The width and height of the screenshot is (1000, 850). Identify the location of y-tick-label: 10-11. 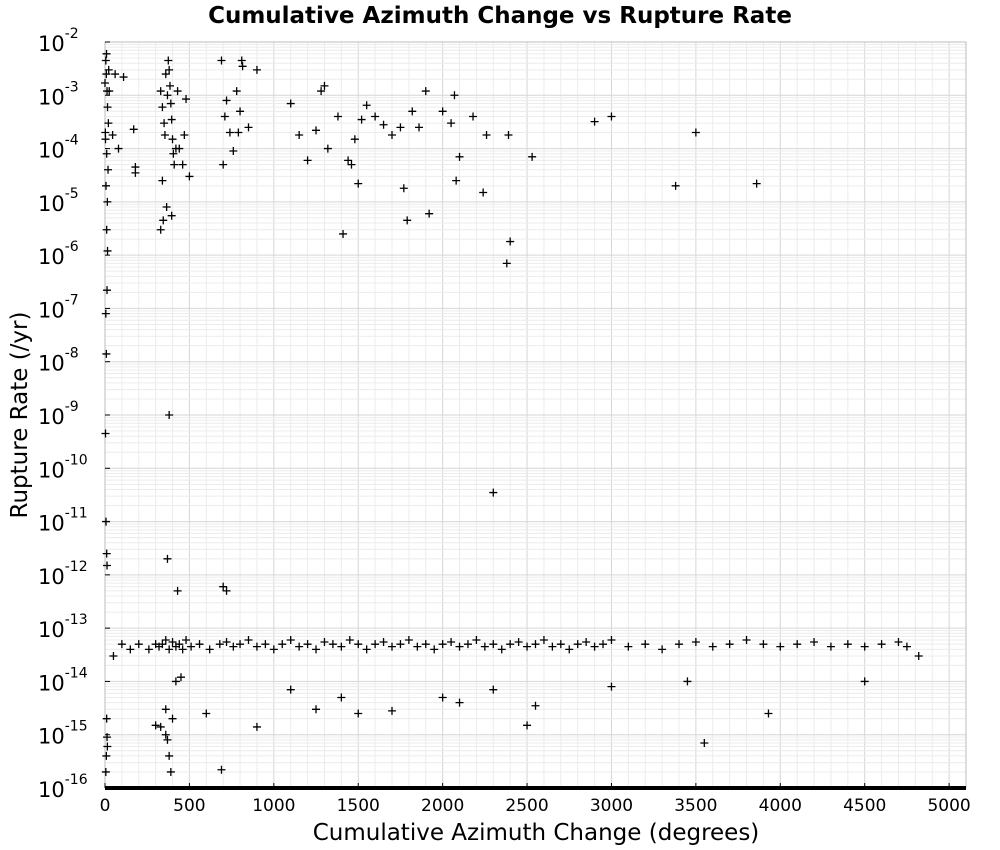
(63, 521).